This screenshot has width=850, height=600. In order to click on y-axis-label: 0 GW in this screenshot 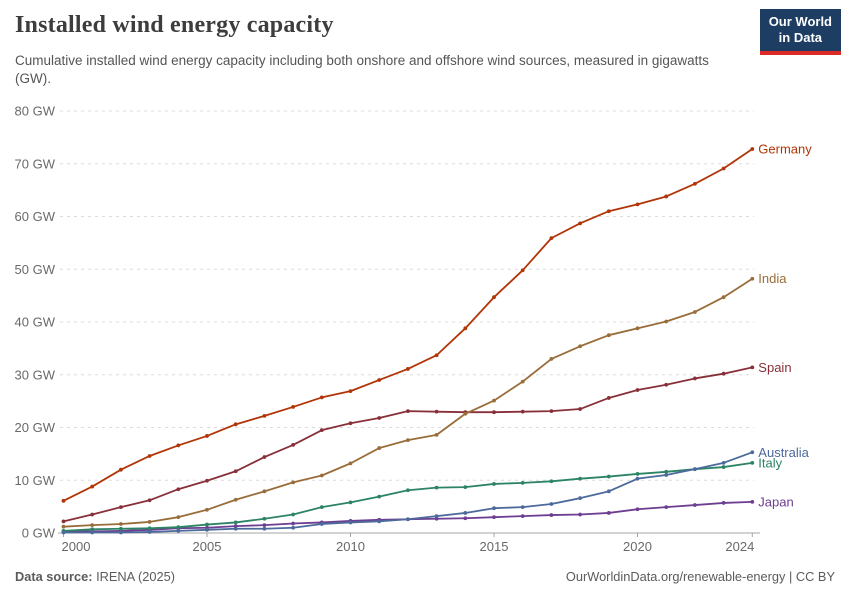, I will do `click(39, 533)`.